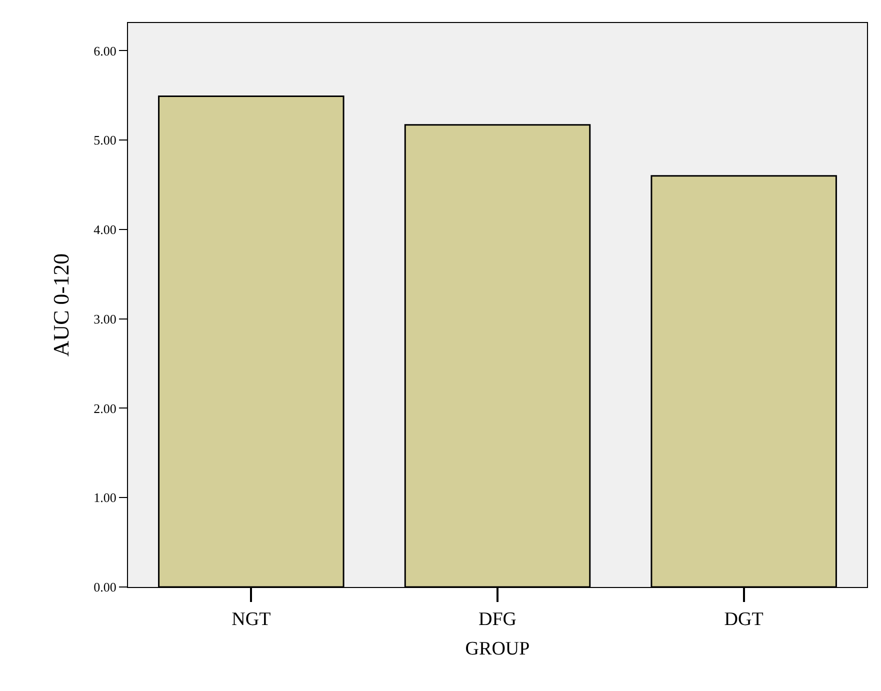  What do you see at coordinates (105, 230) in the screenshot?
I see `y-tick-label: 4.00` at bounding box center [105, 230].